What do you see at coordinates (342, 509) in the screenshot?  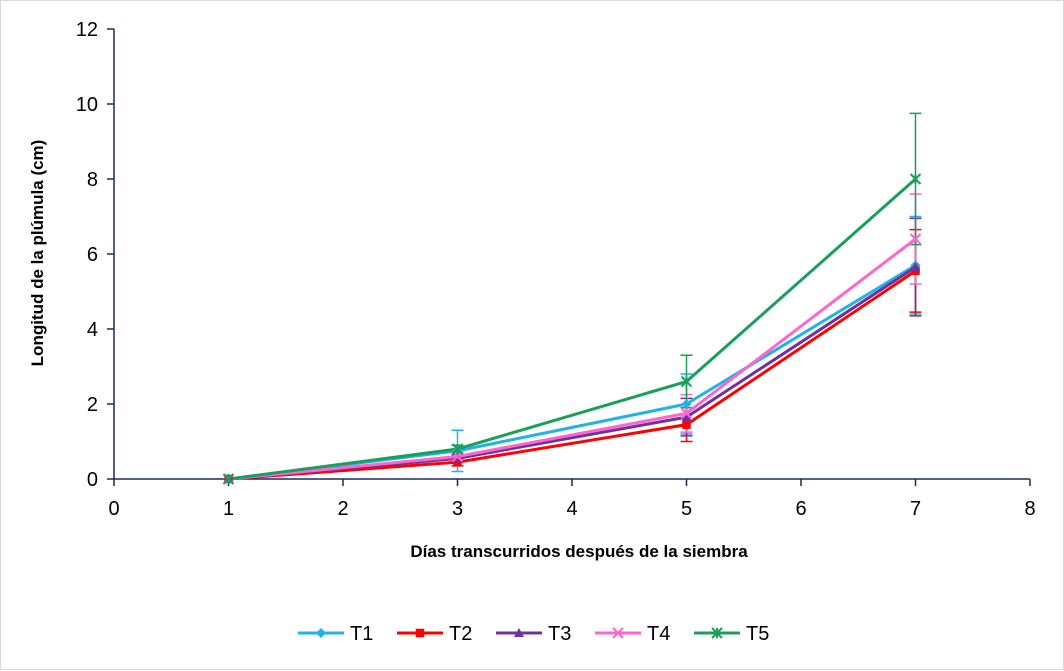 I see `x-tick-label: 2` at bounding box center [342, 509].